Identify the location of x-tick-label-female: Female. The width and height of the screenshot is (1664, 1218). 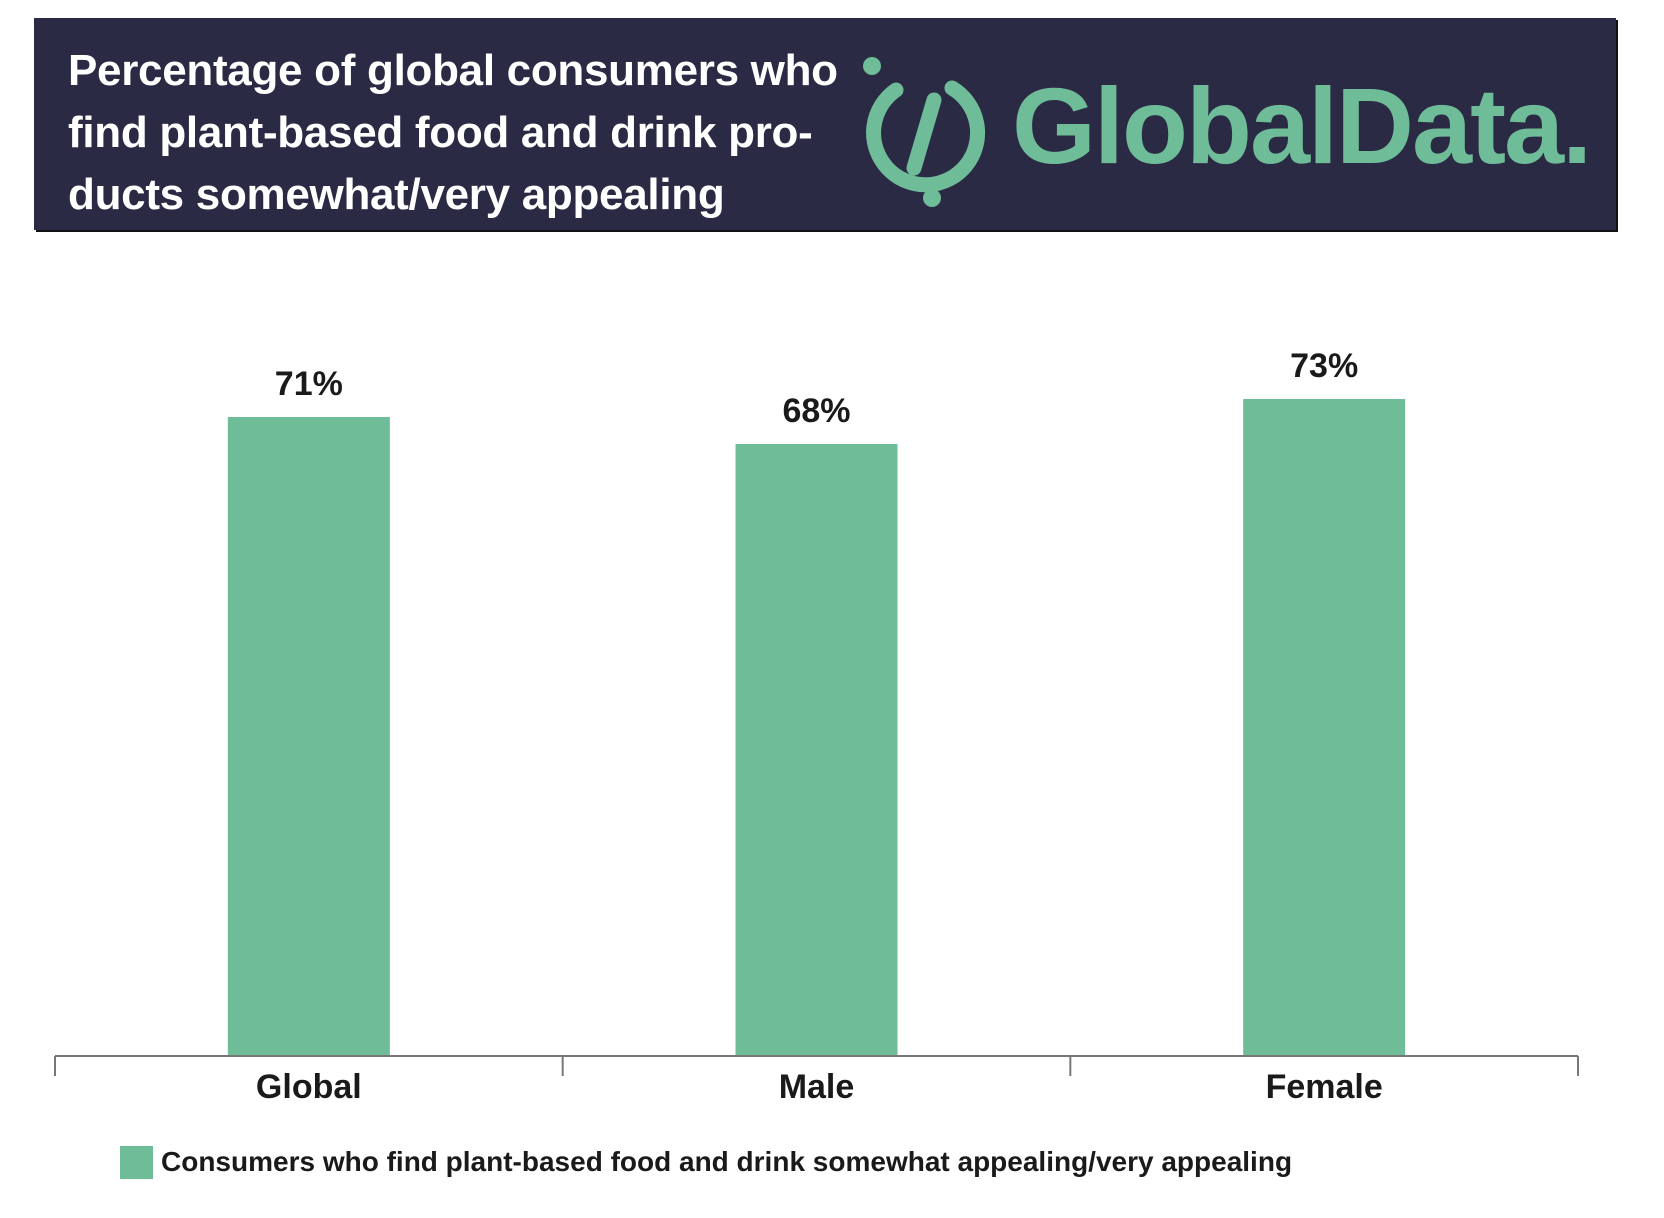
(1324, 1087).